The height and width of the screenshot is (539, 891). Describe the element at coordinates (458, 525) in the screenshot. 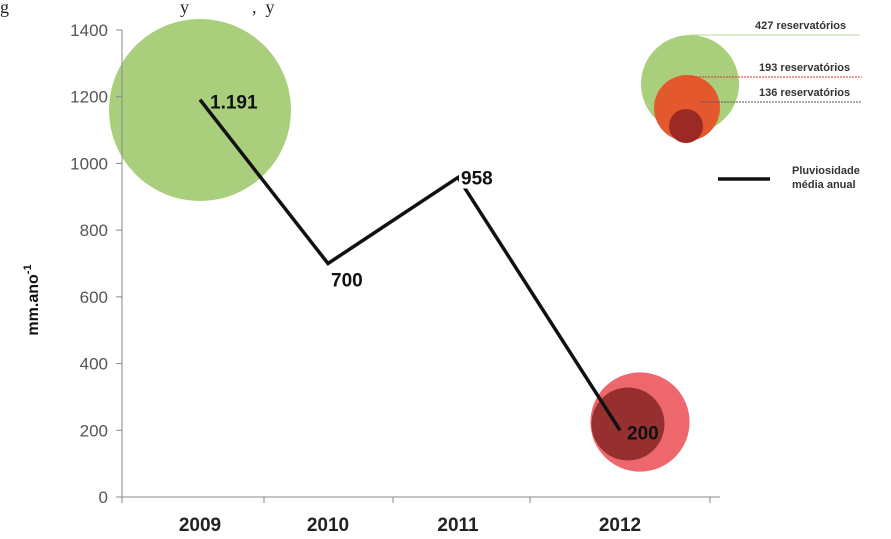

I see `x-tick-label: 2011` at that location.